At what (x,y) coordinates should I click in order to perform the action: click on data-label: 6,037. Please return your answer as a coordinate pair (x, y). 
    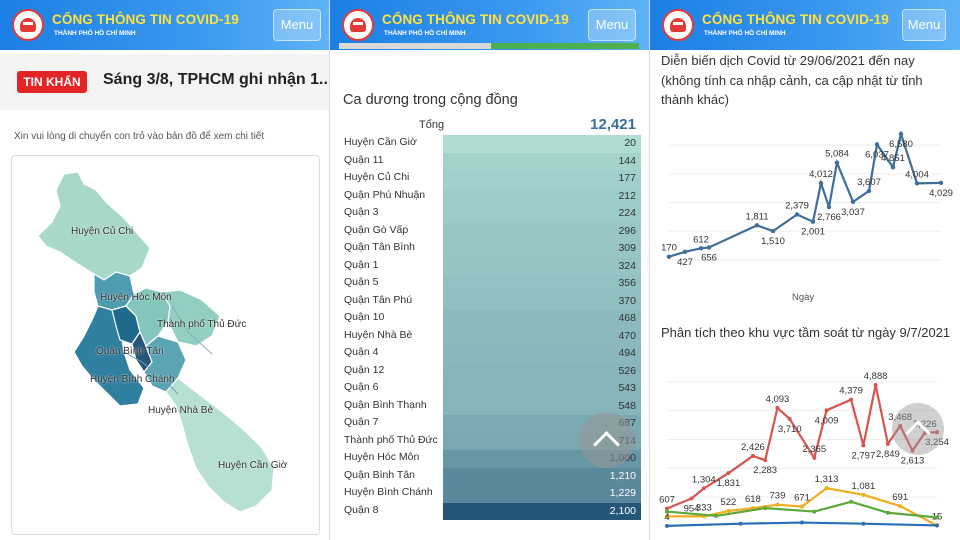
    Looking at the image, I should click on (877, 154).